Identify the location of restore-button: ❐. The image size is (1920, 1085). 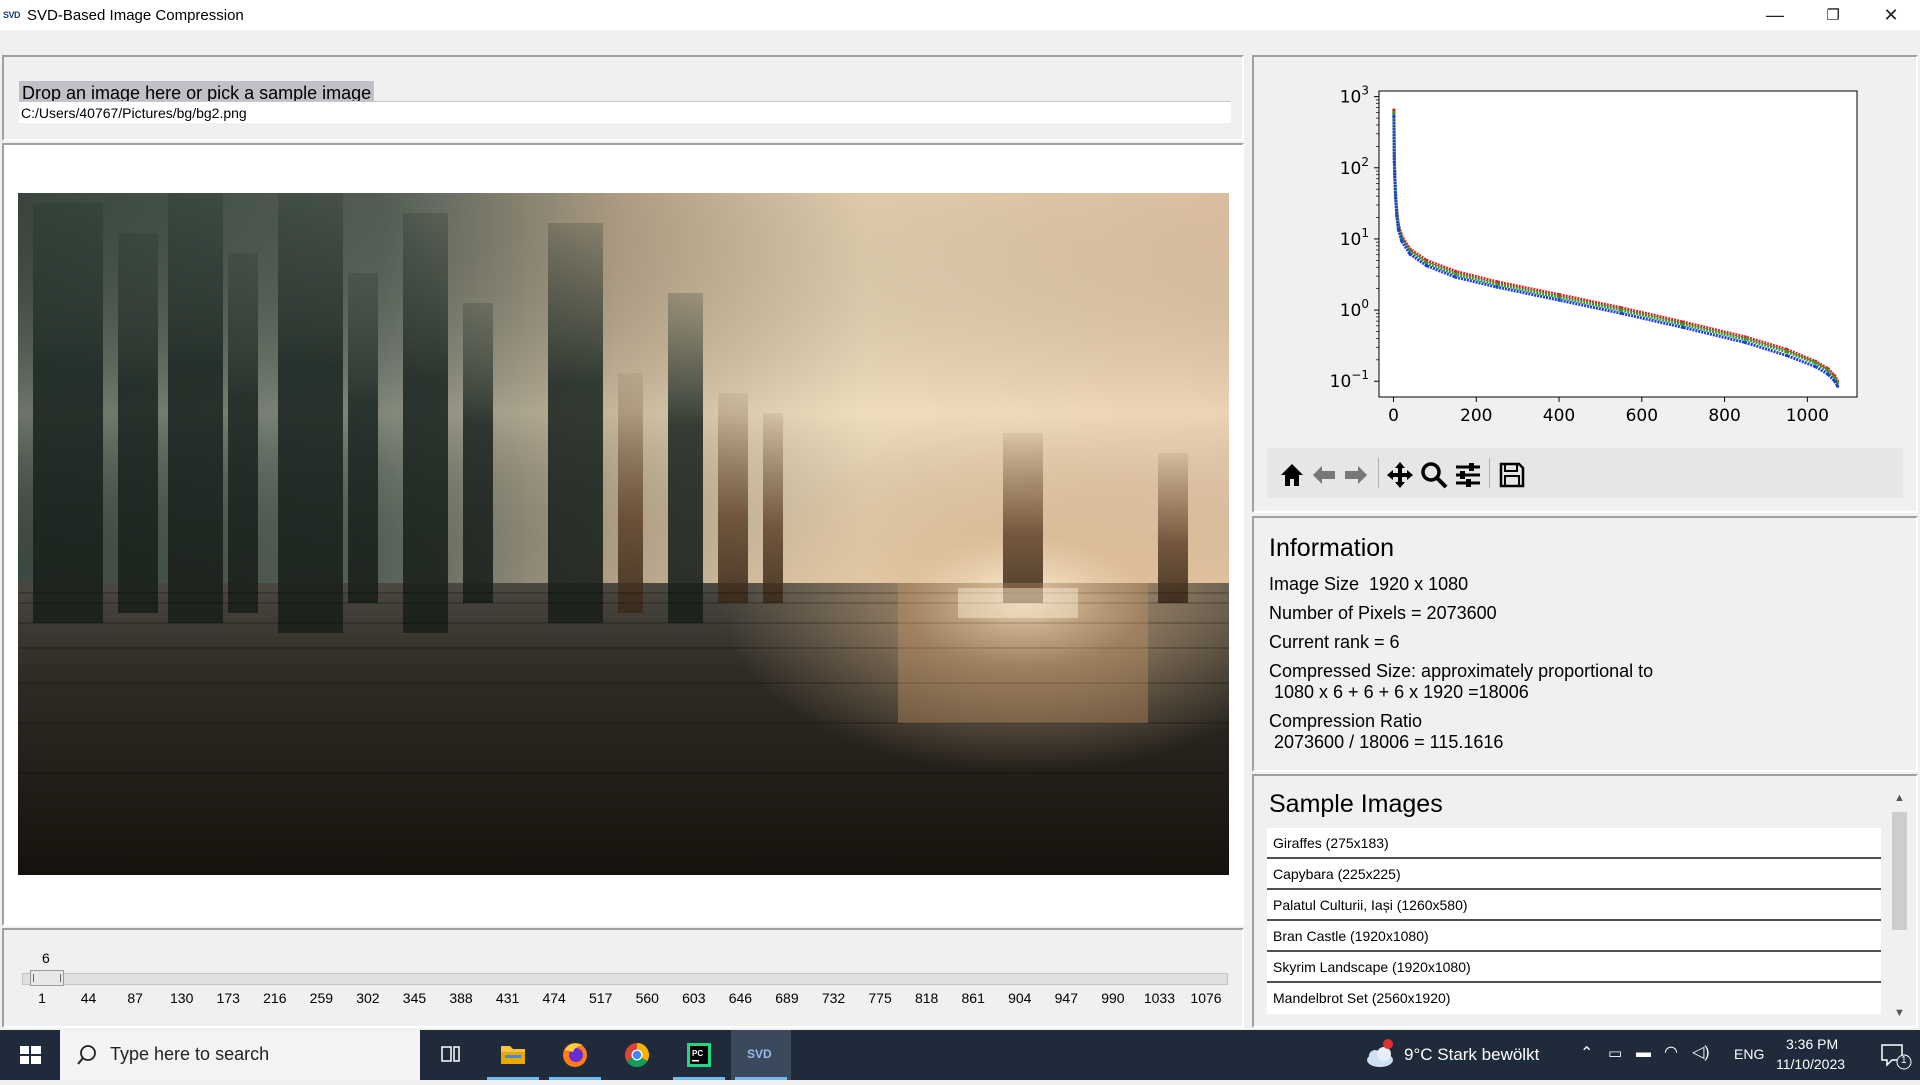
(1833, 15).